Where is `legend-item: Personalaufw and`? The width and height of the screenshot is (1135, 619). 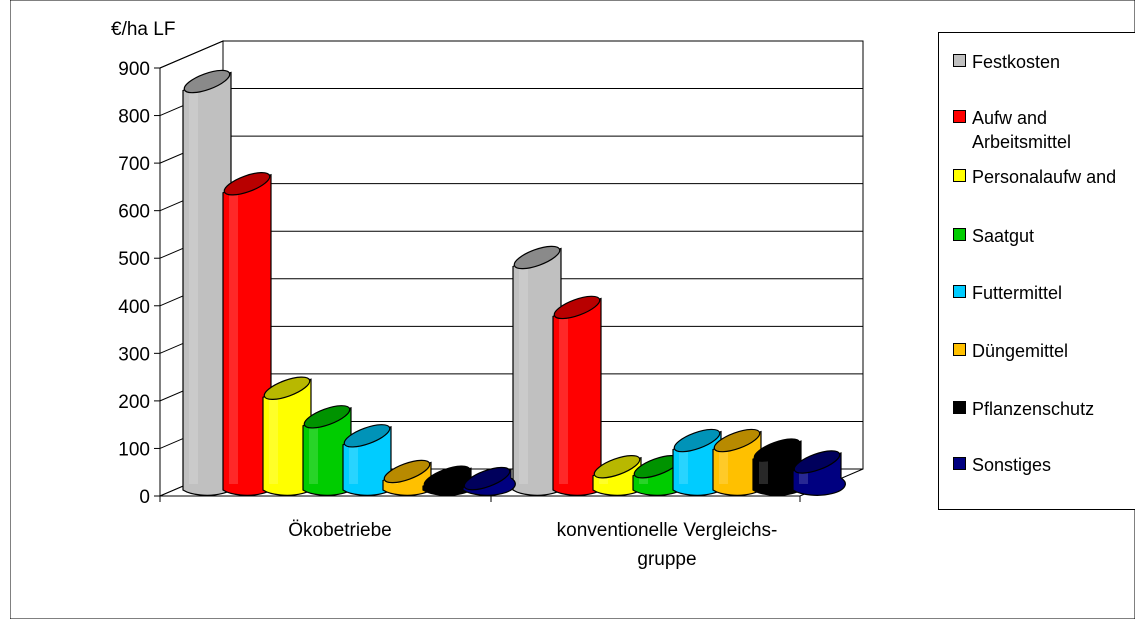
legend-item: Personalaufw and is located at coordinates (1044, 177).